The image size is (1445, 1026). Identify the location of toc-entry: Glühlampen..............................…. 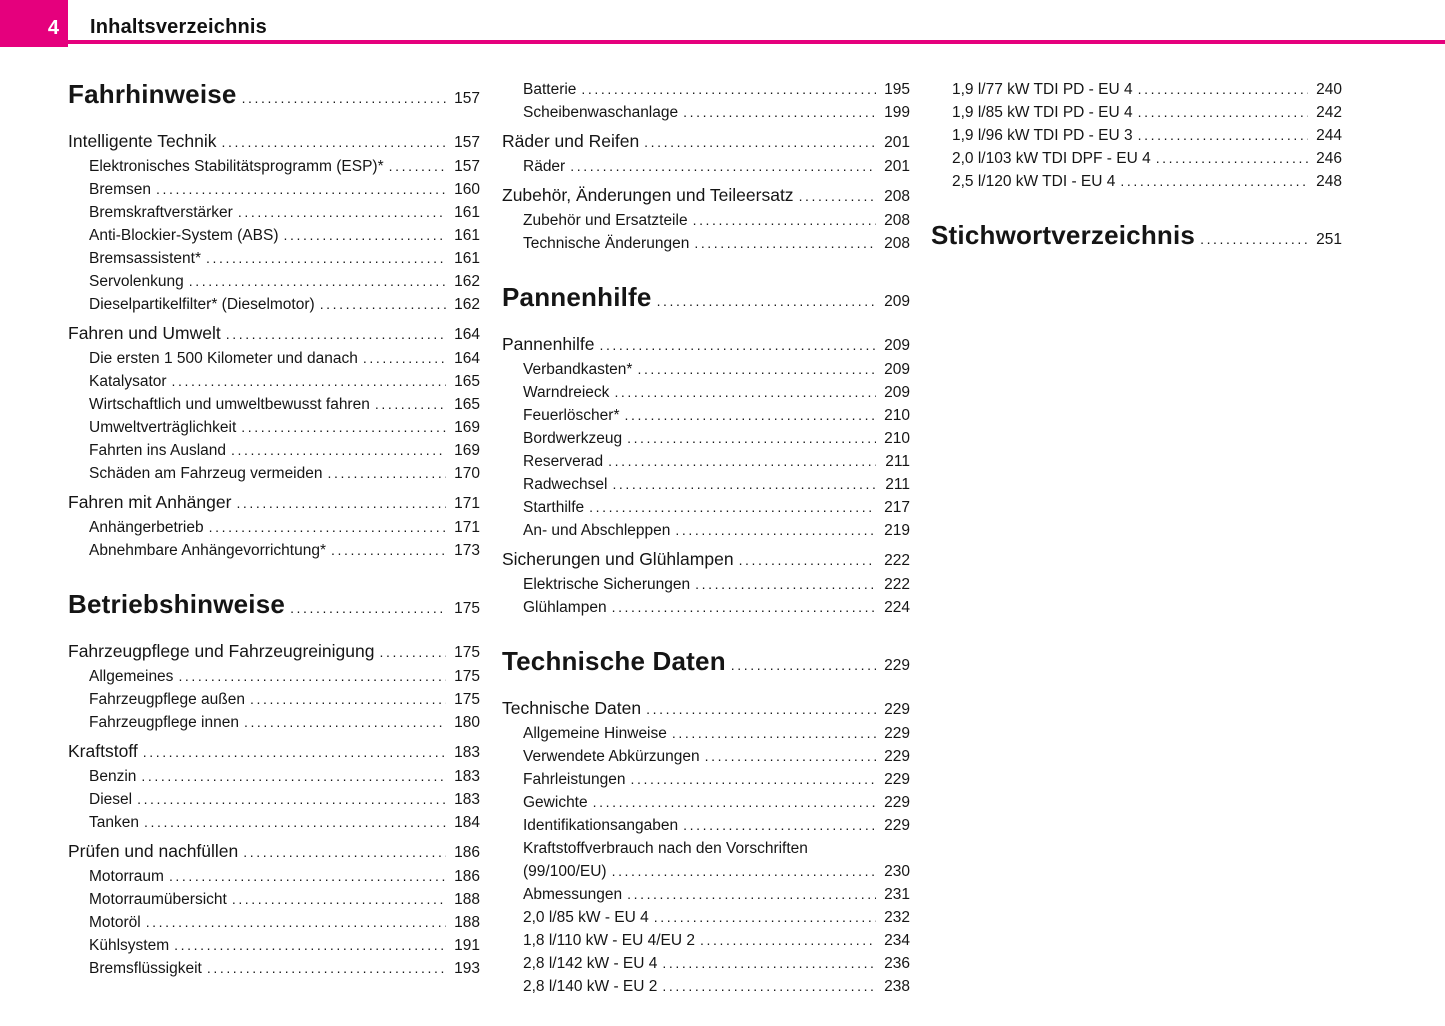
(706, 607).